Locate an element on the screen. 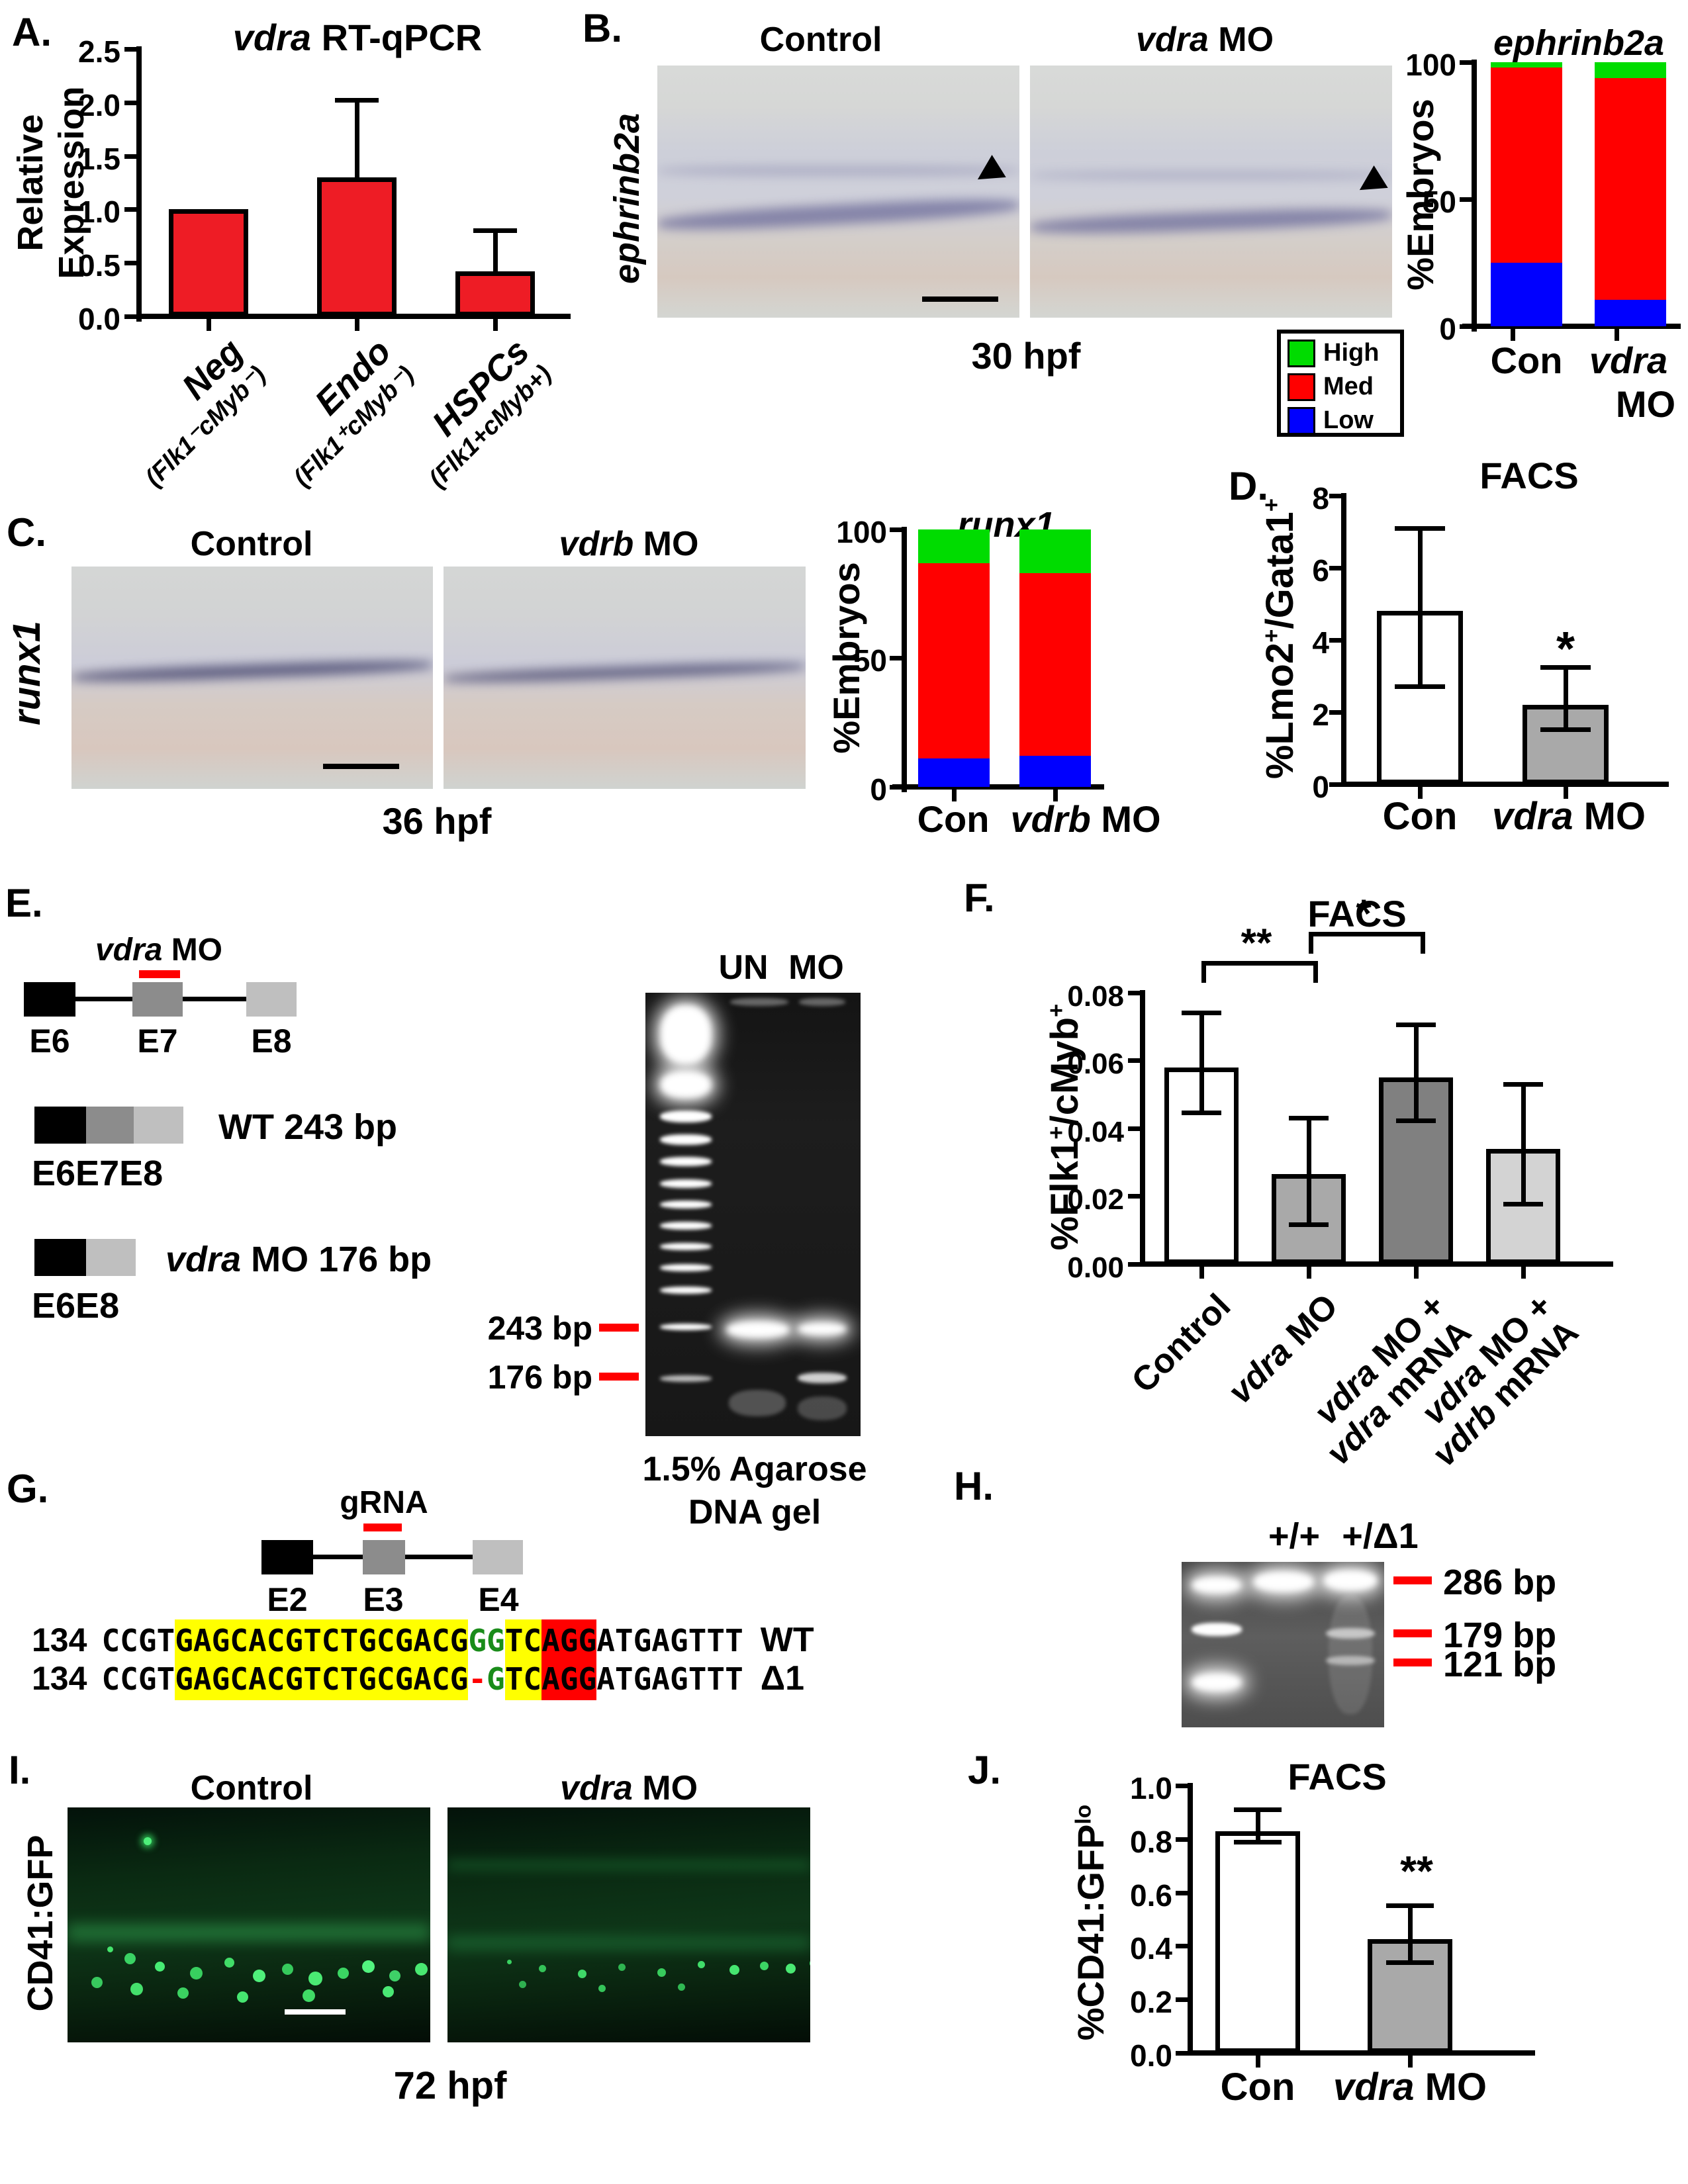 Image resolution: width=1688 pixels, height=2184 pixels. panel-a-plot is located at coordinates (353, 182).